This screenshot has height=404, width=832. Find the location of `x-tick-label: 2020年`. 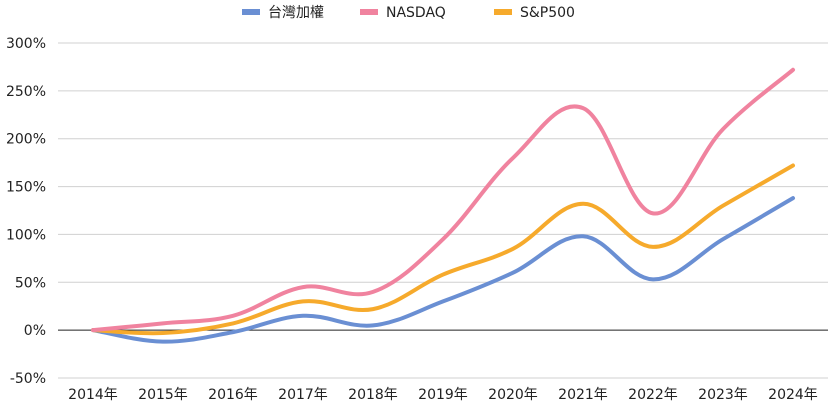

x-tick-label: 2020年 is located at coordinates (513, 395).